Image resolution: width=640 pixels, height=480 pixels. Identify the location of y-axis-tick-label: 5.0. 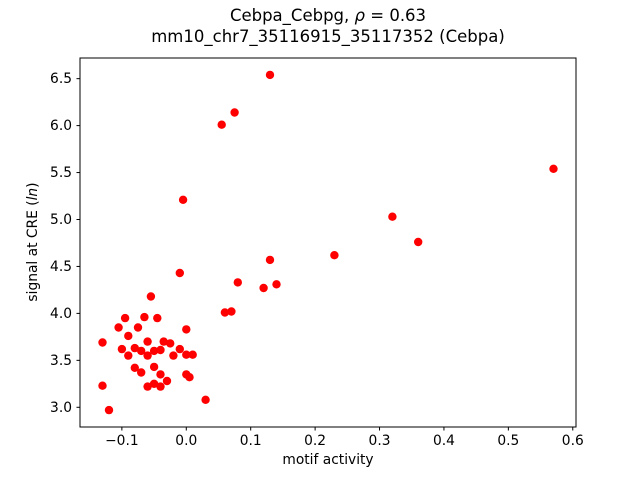
(61, 220).